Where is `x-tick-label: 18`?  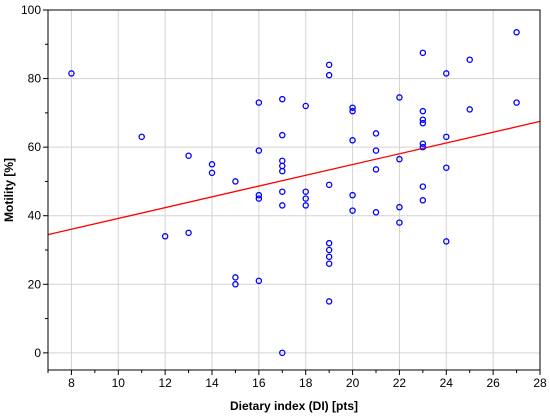 x-tick-label: 18 is located at coordinates (306, 383).